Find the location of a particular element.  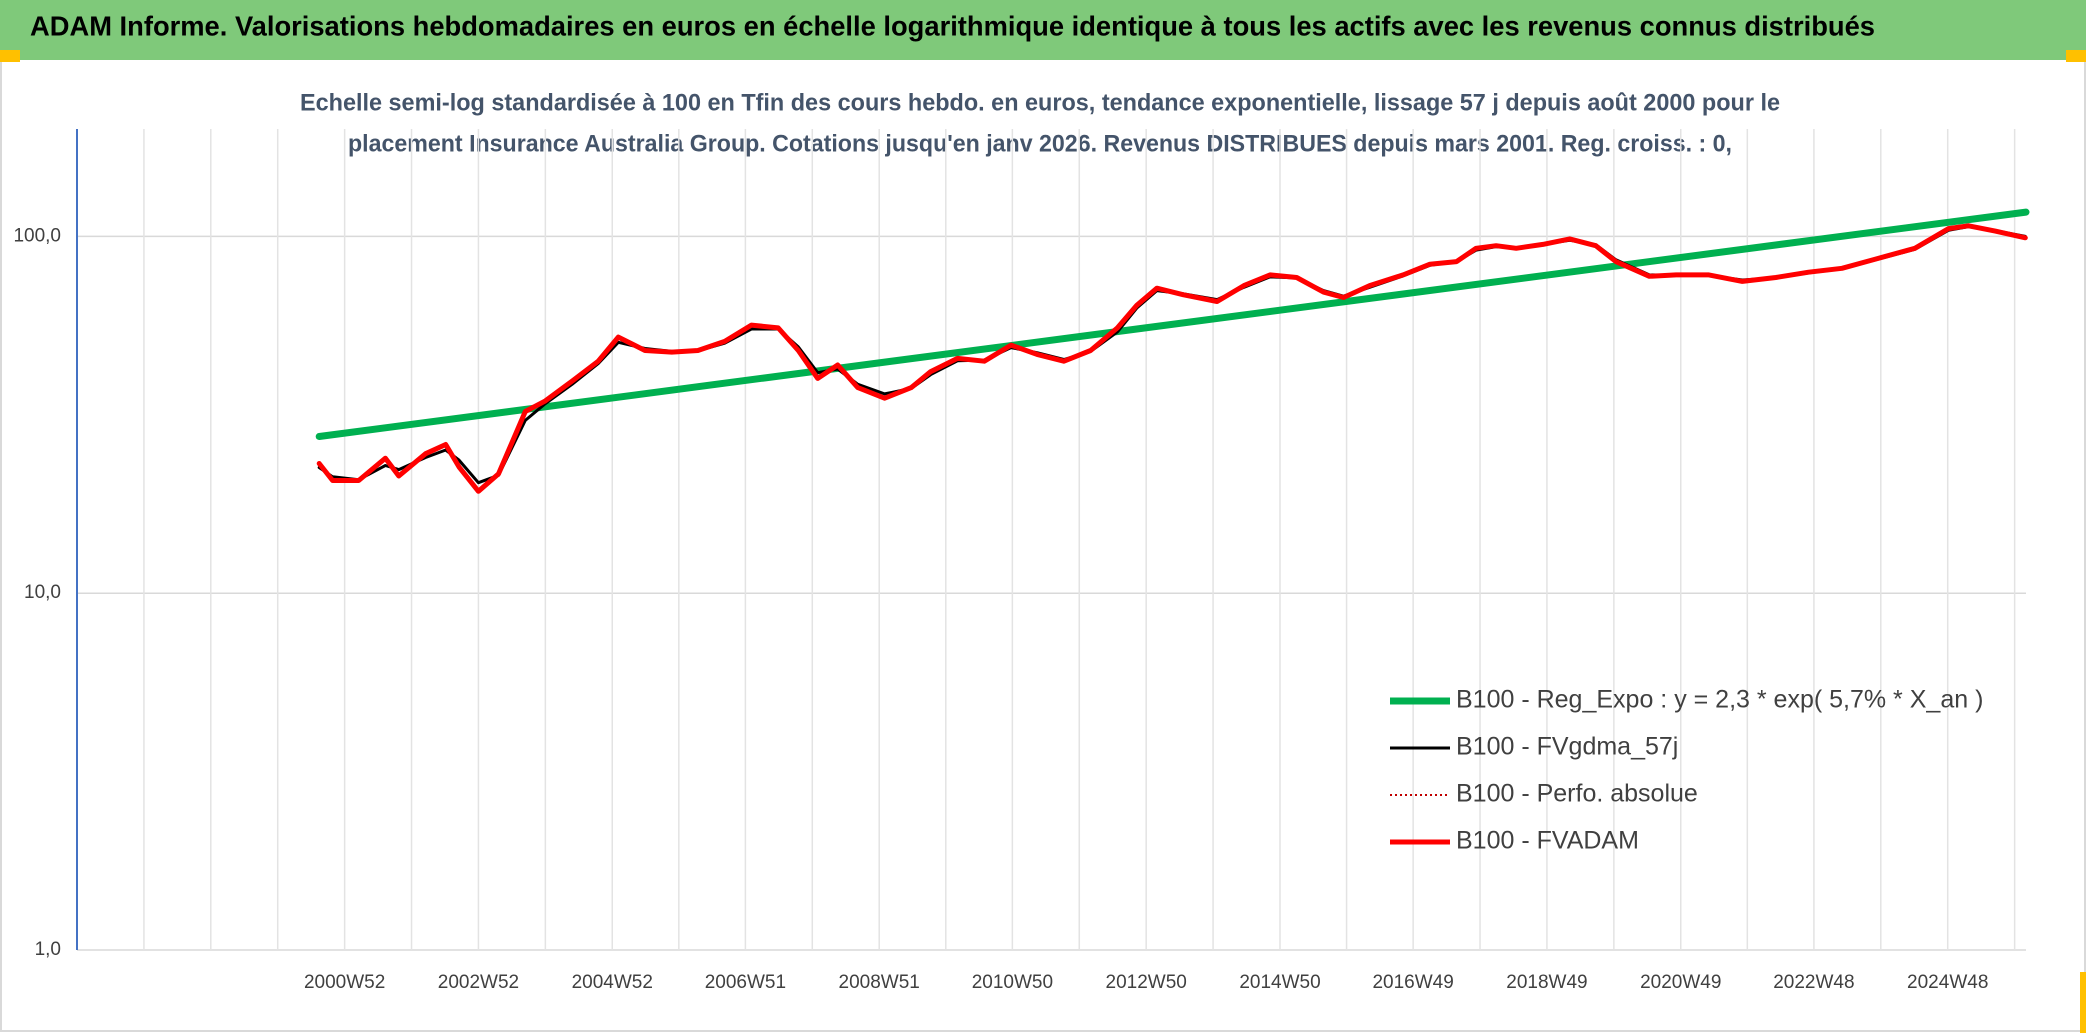

x-tick-label: 2020W49 is located at coordinates (1680, 982).